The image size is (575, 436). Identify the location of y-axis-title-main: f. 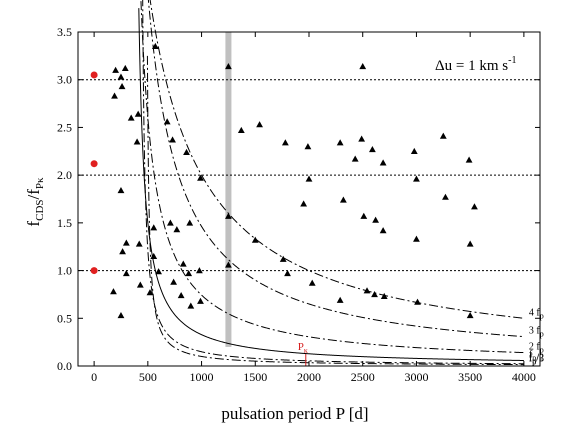
(33, 224).